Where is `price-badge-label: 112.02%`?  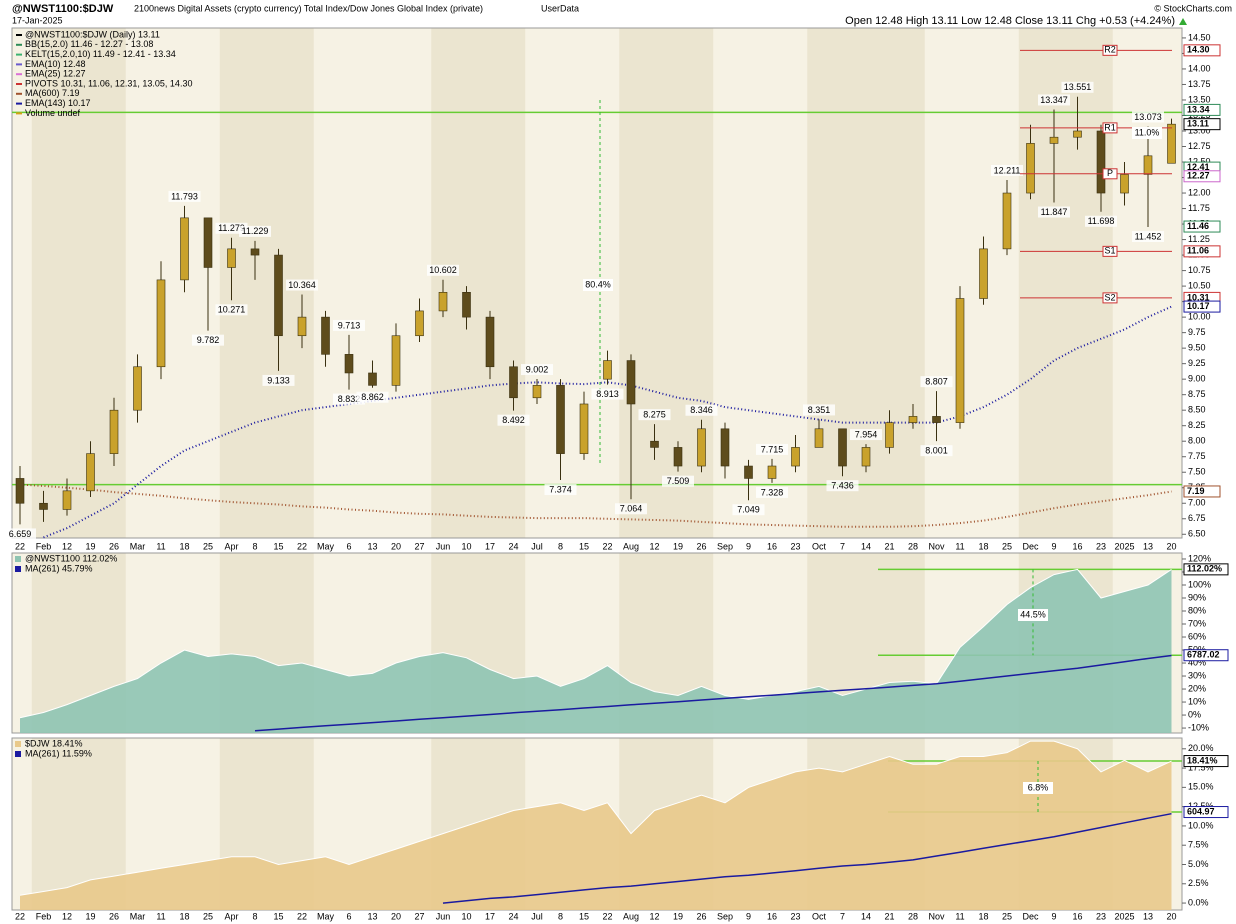
price-badge-label: 112.02% is located at coordinates (1204, 569).